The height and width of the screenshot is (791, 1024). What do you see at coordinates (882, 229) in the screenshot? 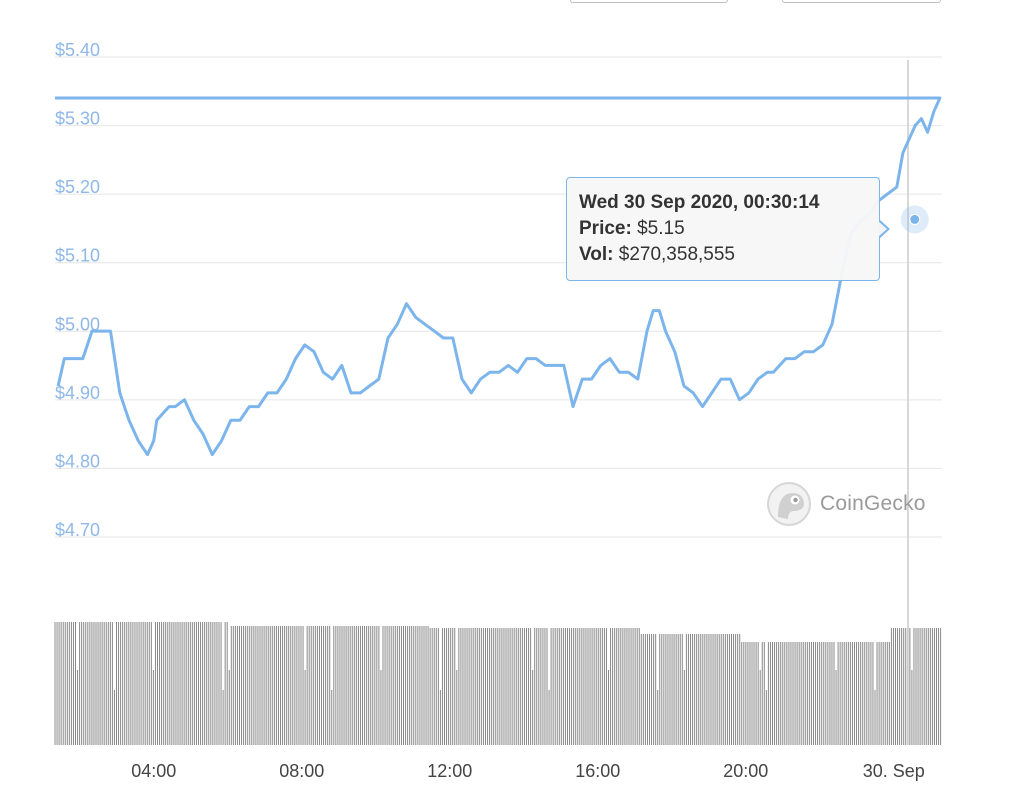
I see `tooltip-arrow-fill` at bounding box center [882, 229].